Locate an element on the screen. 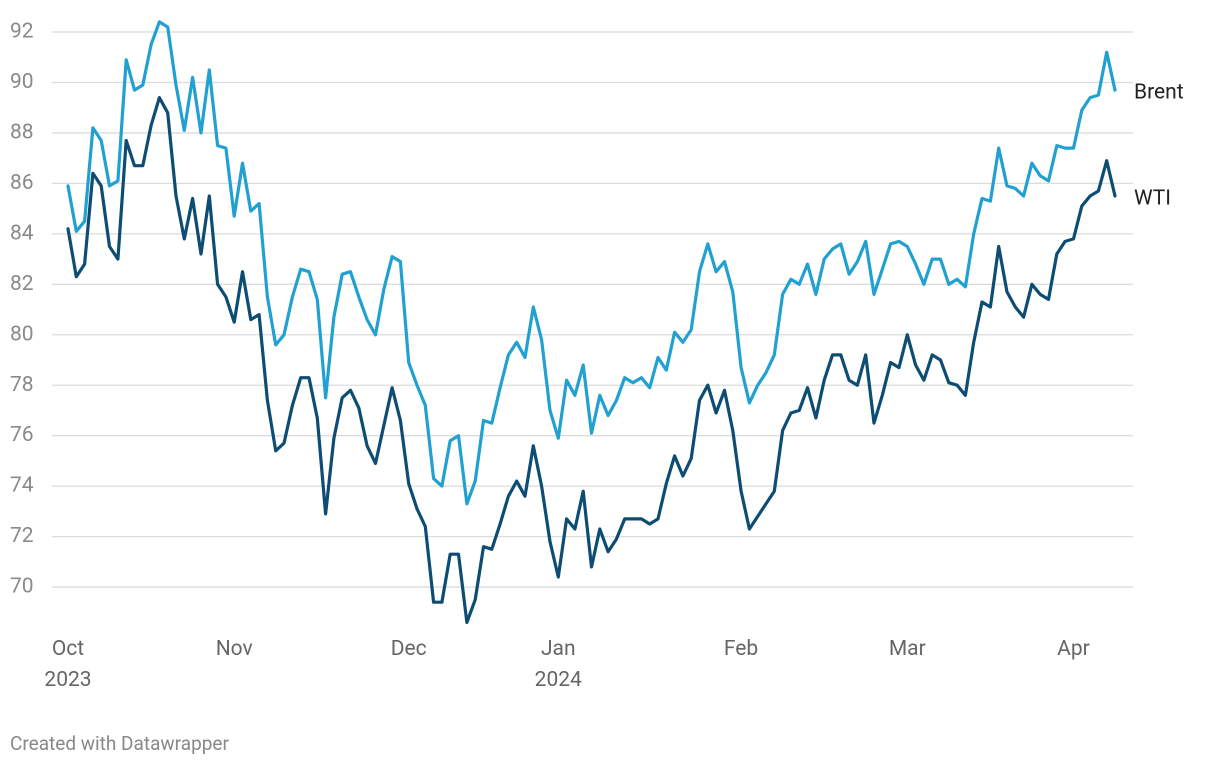 Image resolution: width=1220 pixels, height=768 pixels. y-tick-label: 78 is located at coordinates (22, 385).